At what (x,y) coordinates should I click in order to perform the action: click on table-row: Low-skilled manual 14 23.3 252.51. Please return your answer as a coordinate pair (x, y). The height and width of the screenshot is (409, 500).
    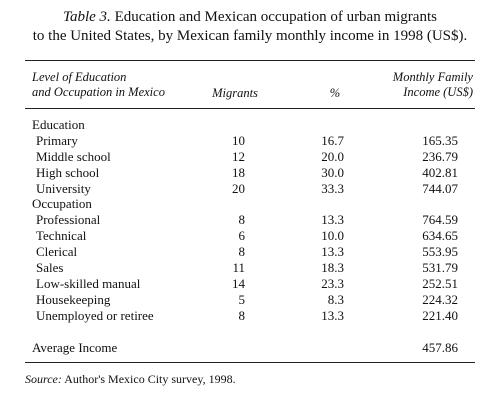
    Looking at the image, I should click on (250, 283).